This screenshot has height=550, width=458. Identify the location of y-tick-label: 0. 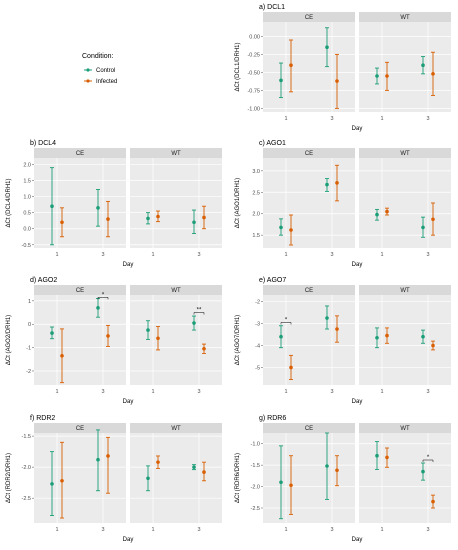
(29, 325).